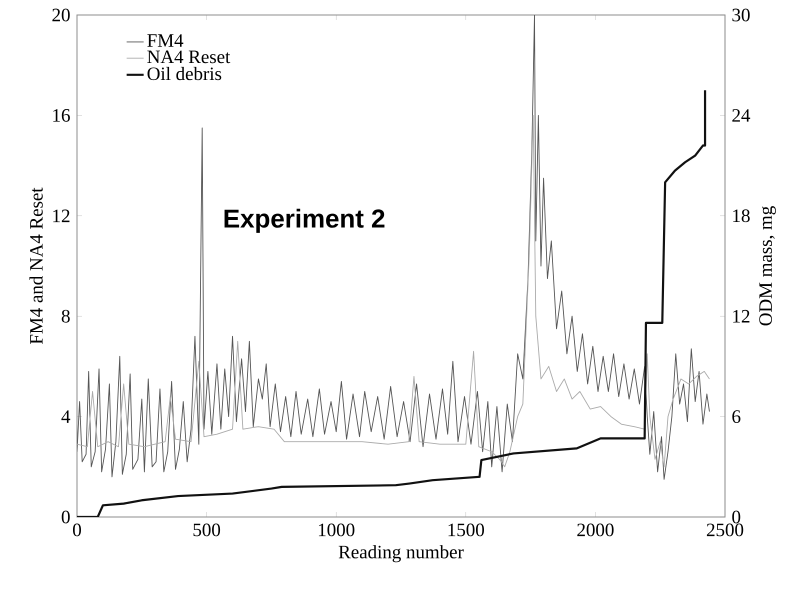 This screenshot has height=598, width=798. Describe the element at coordinates (36, 266) in the screenshot. I see `y-axis-title: FM4 and NA4 Reset` at that location.